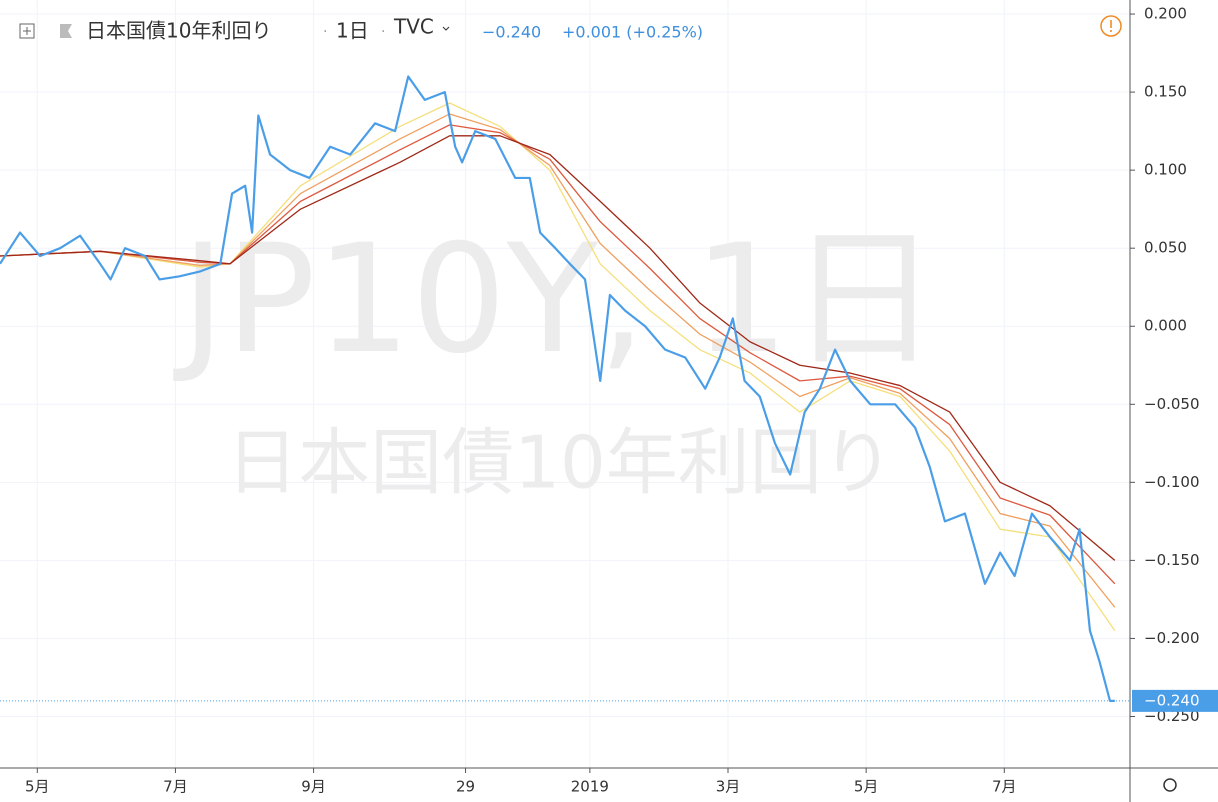  What do you see at coordinates (556, 300) in the screenshot?
I see `watermark-main: JP10Y, 1日` at bounding box center [556, 300].